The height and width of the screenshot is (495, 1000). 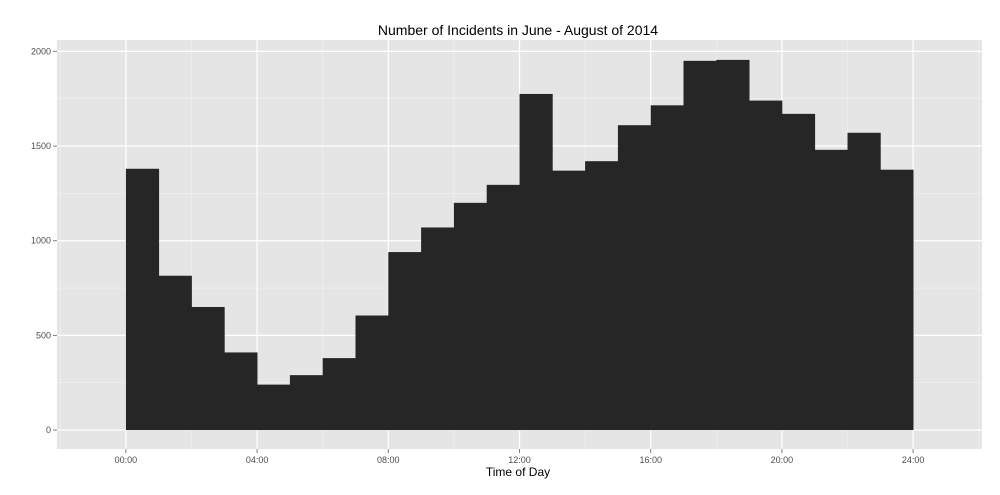 I want to click on y-tick-label: 500, so click(x=43, y=335).